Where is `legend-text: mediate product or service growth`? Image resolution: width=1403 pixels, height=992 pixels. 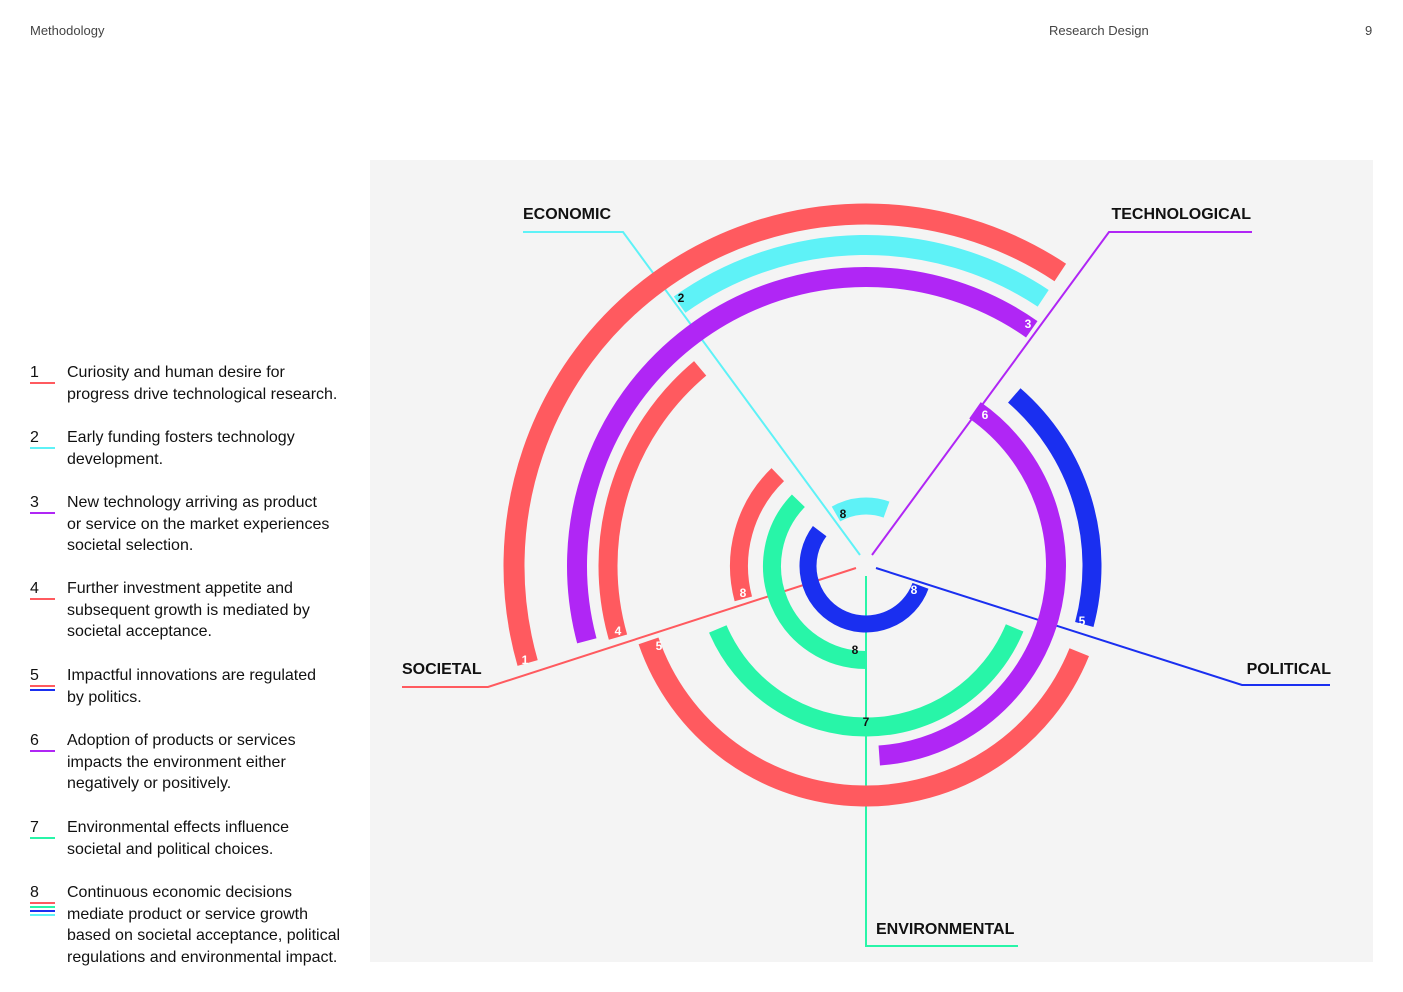 legend-text: mediate product or service growth is located at coordinates (187, 914).